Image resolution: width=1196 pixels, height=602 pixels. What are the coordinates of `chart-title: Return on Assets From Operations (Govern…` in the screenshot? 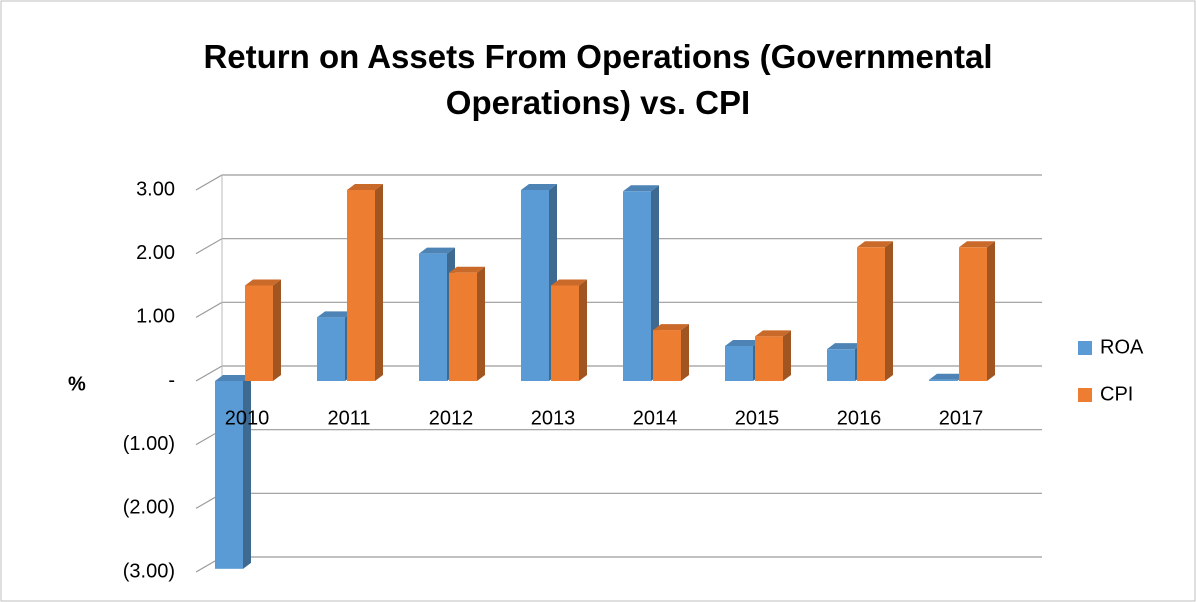 It's located at (598, 79).